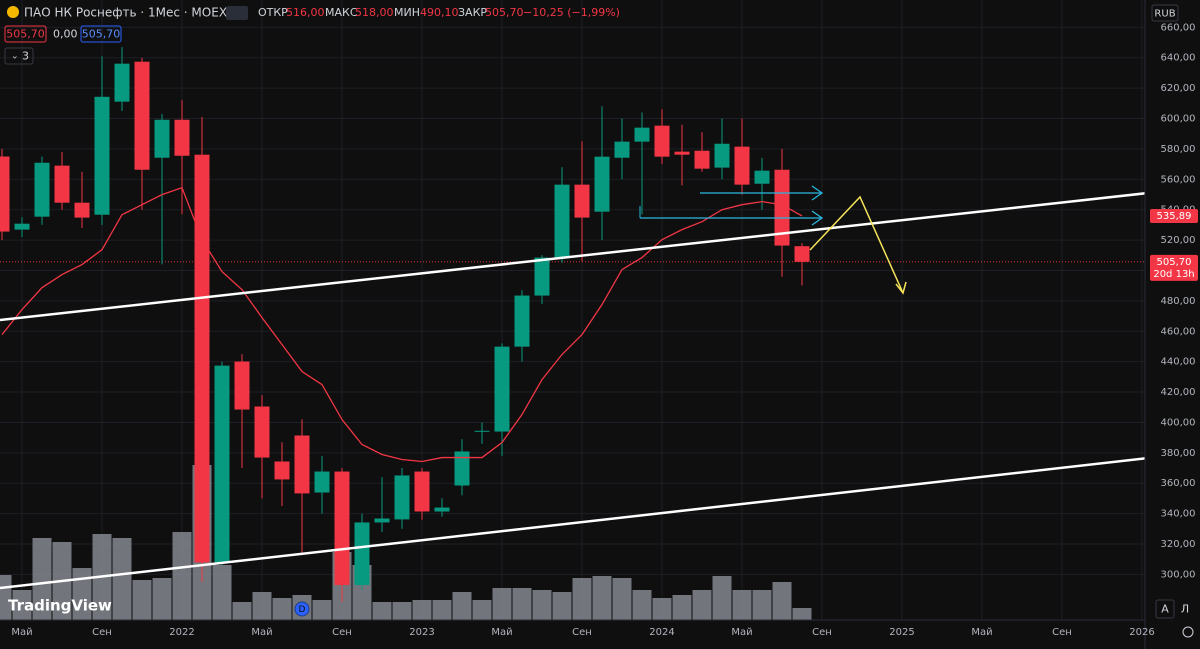 The image size is (1200, 649). What do you see at coordinates (1178, 453) in the screenshot?
I see `y-tick-label: 380,00` at bounding box center [1178, 453].